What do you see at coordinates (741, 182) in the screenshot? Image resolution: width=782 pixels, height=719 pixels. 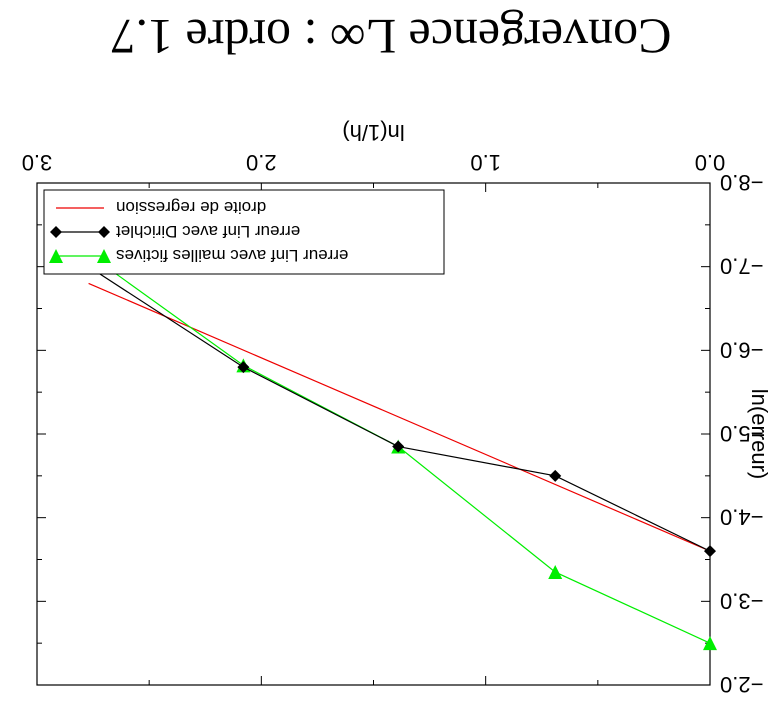 I see `y-tick-label: −8.0` at bounding box center [741, 182].